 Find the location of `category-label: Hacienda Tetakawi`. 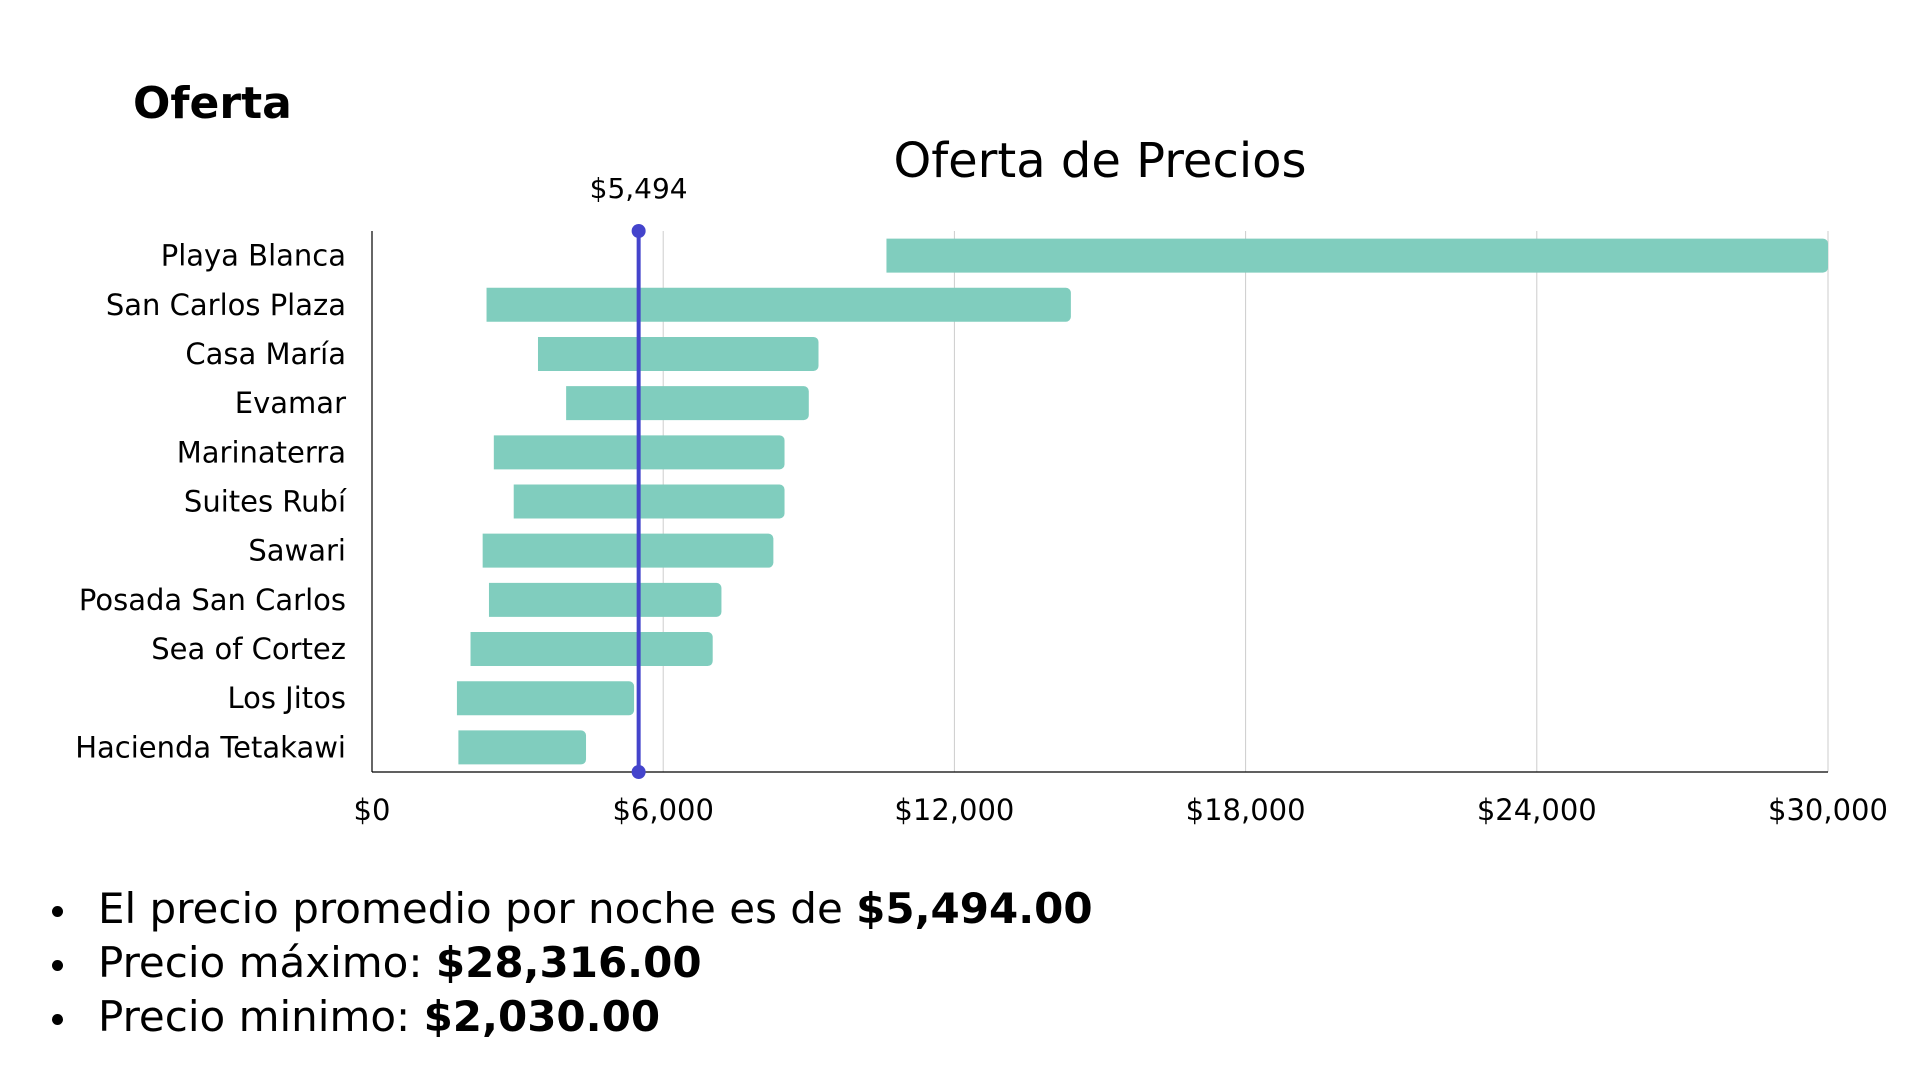

category-label: Hacienda Tetakawi is located at coordinates (210, 747).